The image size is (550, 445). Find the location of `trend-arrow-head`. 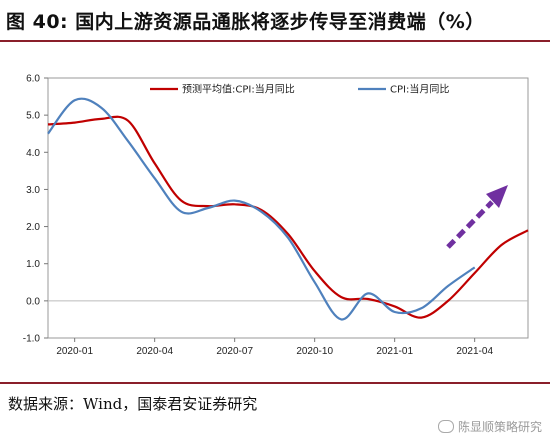

trend-arrow-head is located at coordinates (497, 196).